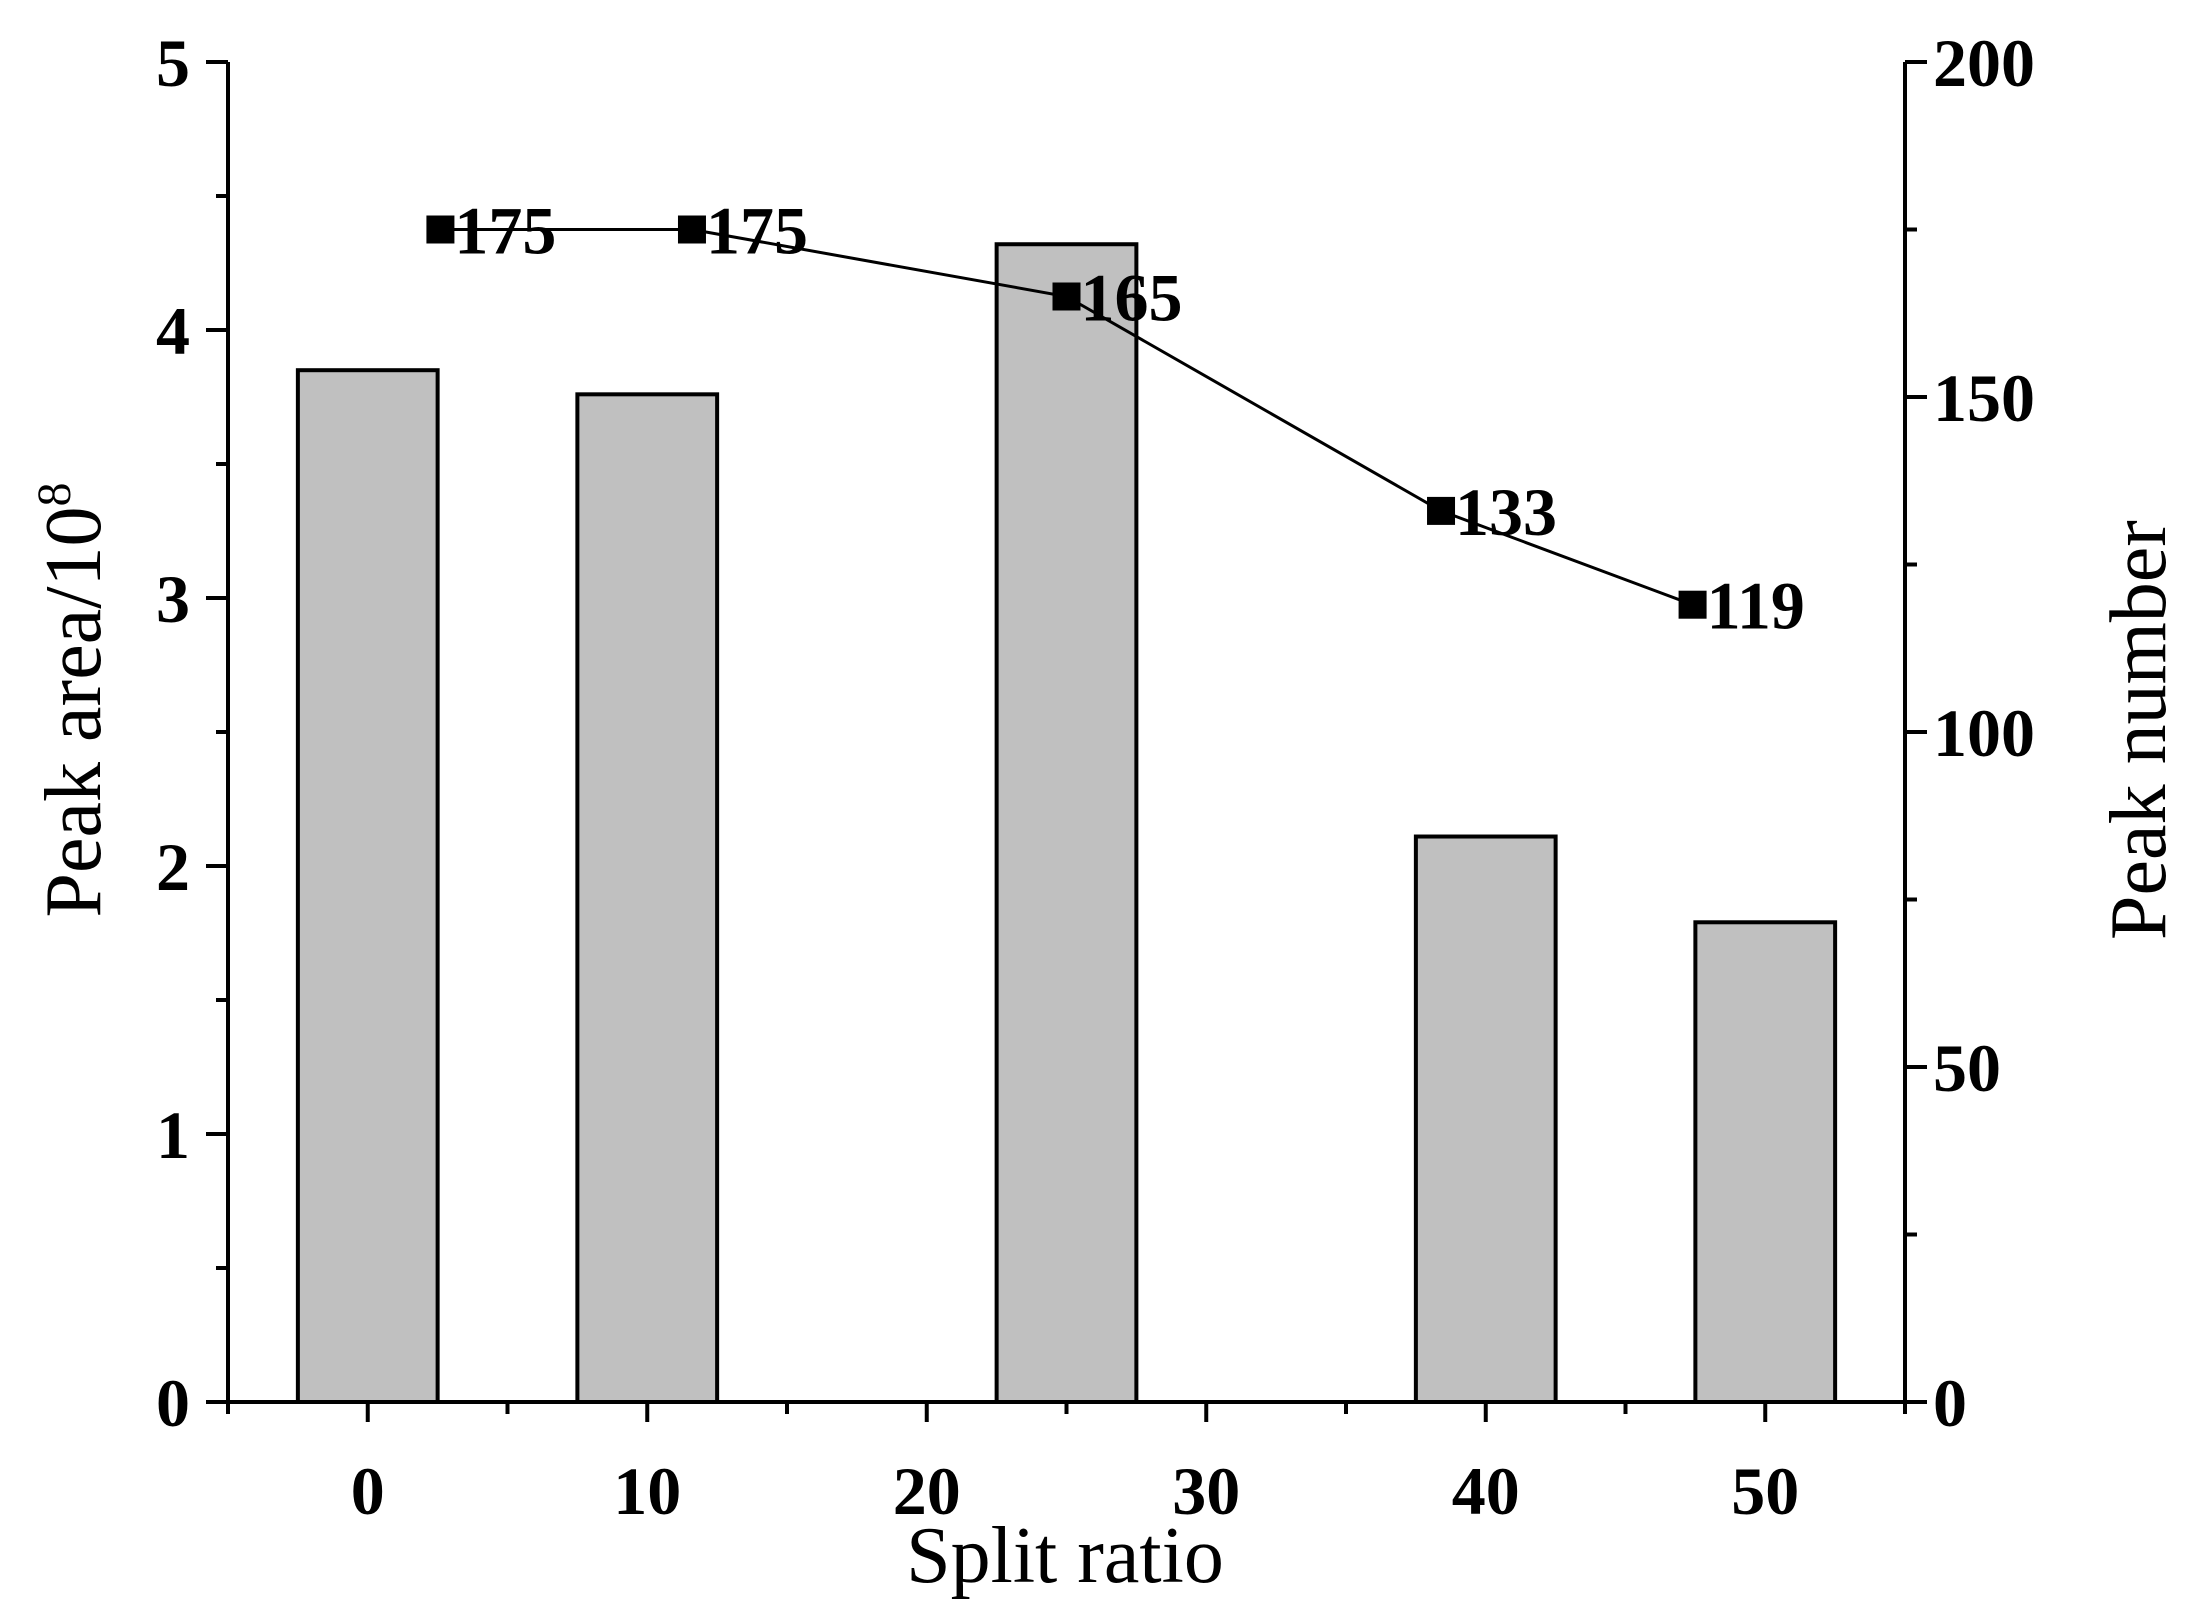 The width and height of the screenshot is (2189, 1623). I want to click on y-right-tick-label-100: 100, so click(1984, 733).